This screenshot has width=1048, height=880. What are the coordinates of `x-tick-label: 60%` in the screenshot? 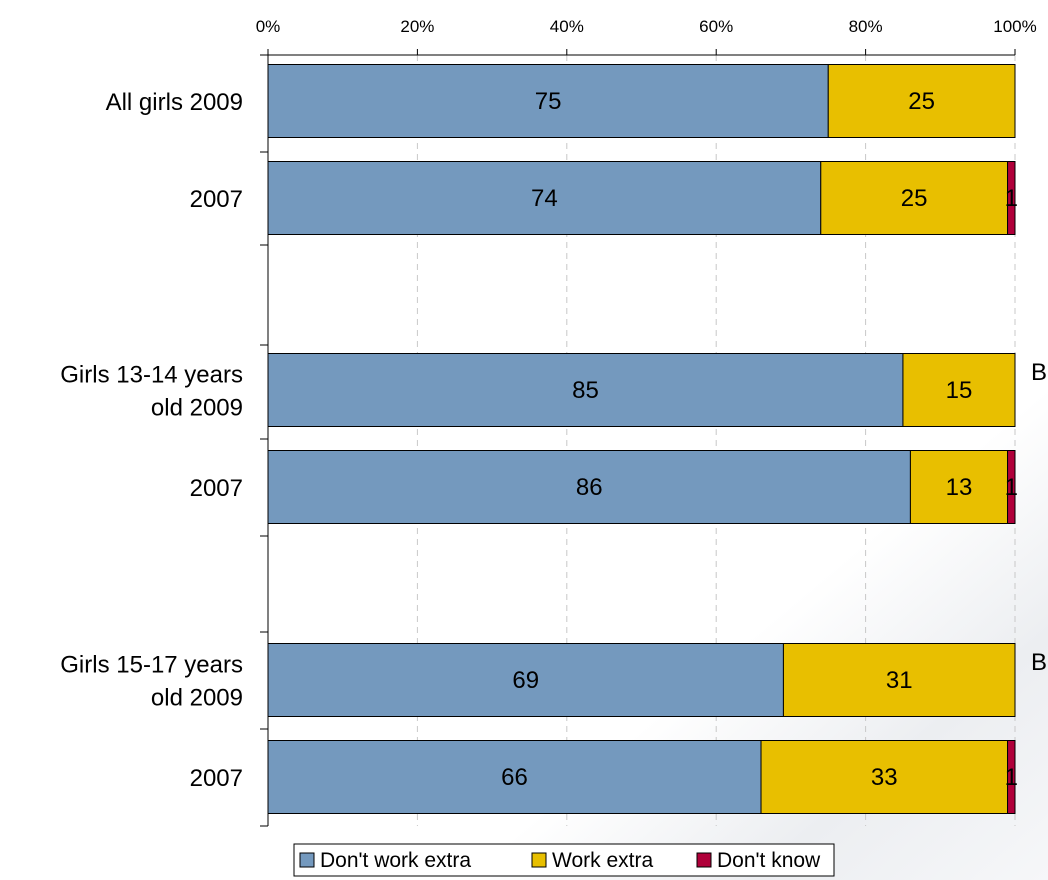 It's located at (716, 26).